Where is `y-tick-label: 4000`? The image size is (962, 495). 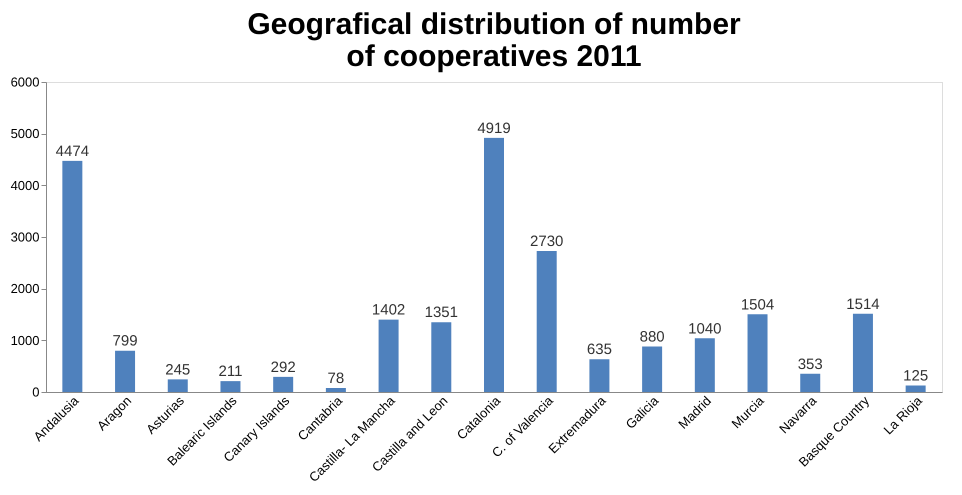
y-tick-label: 4000 is located at coordinates (25, 185).